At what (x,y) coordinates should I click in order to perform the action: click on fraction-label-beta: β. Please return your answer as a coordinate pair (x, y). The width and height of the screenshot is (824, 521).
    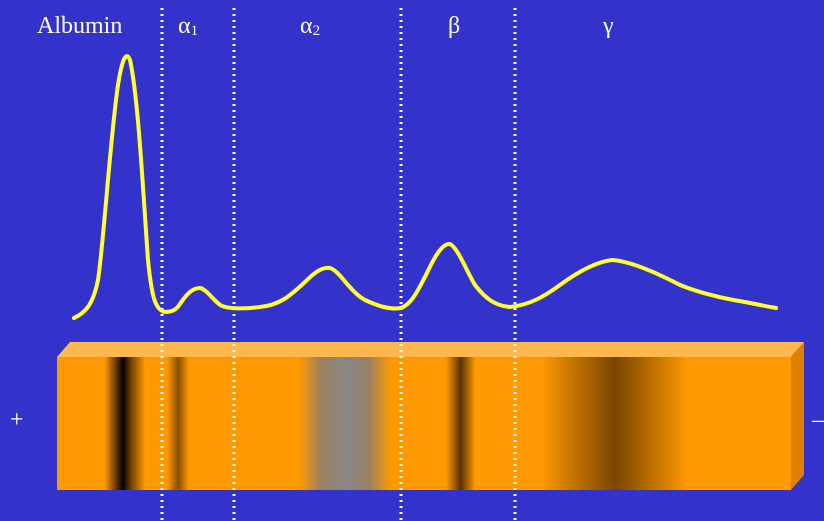
    Looking at the image, I should click on (454, 26).